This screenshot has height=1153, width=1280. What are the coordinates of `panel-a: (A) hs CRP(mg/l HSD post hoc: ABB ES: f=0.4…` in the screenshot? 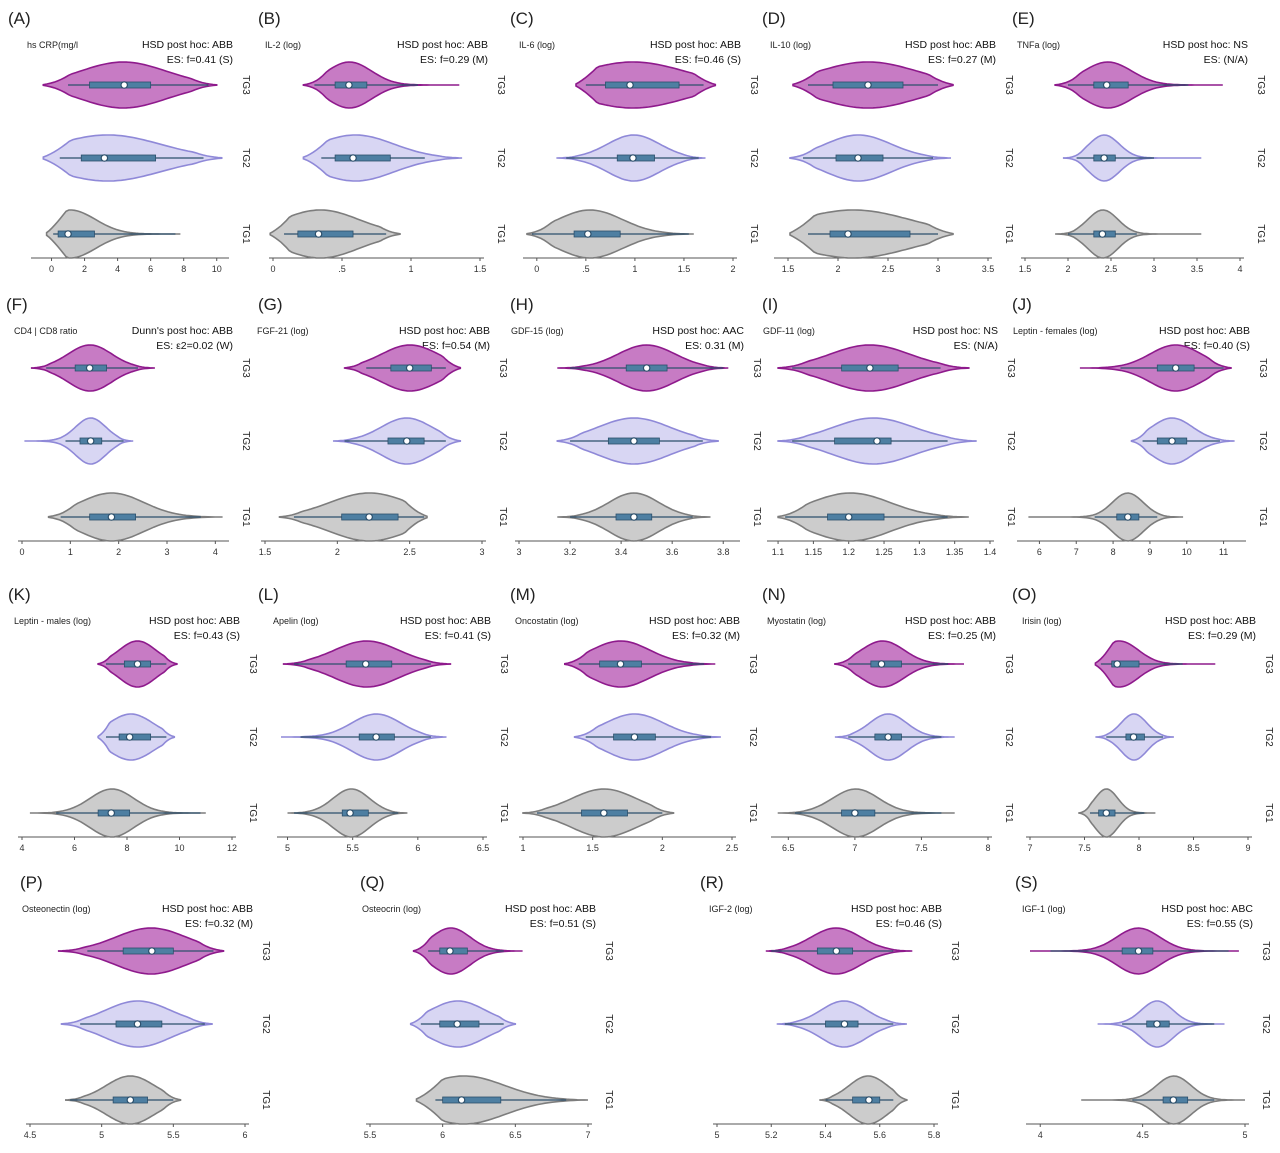 It's located at (129, 141).